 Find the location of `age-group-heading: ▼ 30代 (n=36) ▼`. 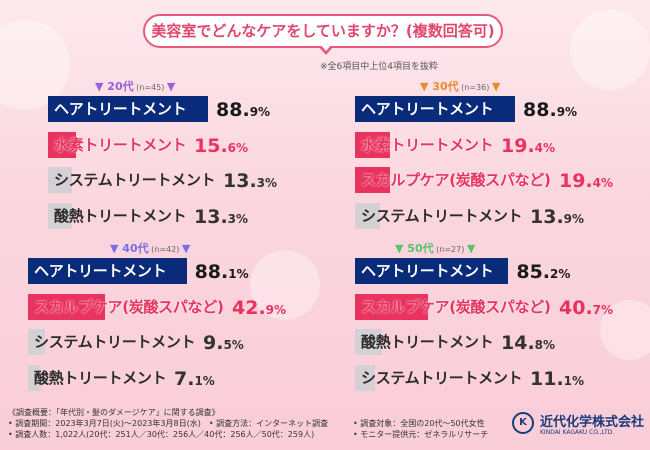

age-group-heading: ▼ 30代 (n=36) ▼ is located at coordinates (460, 86).